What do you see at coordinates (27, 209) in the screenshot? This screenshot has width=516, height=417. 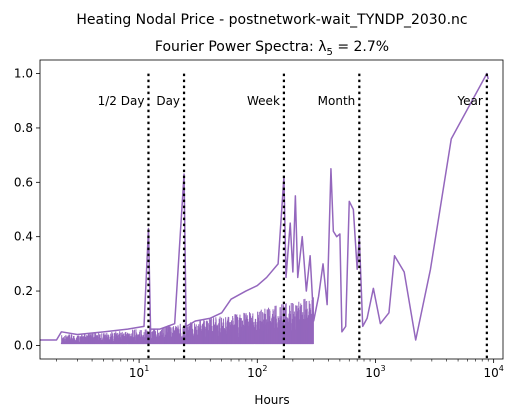 I see `y-axis: 0.0 0.2 0.4 0.6 0.8 1.0` at bounding box center [27, 209].